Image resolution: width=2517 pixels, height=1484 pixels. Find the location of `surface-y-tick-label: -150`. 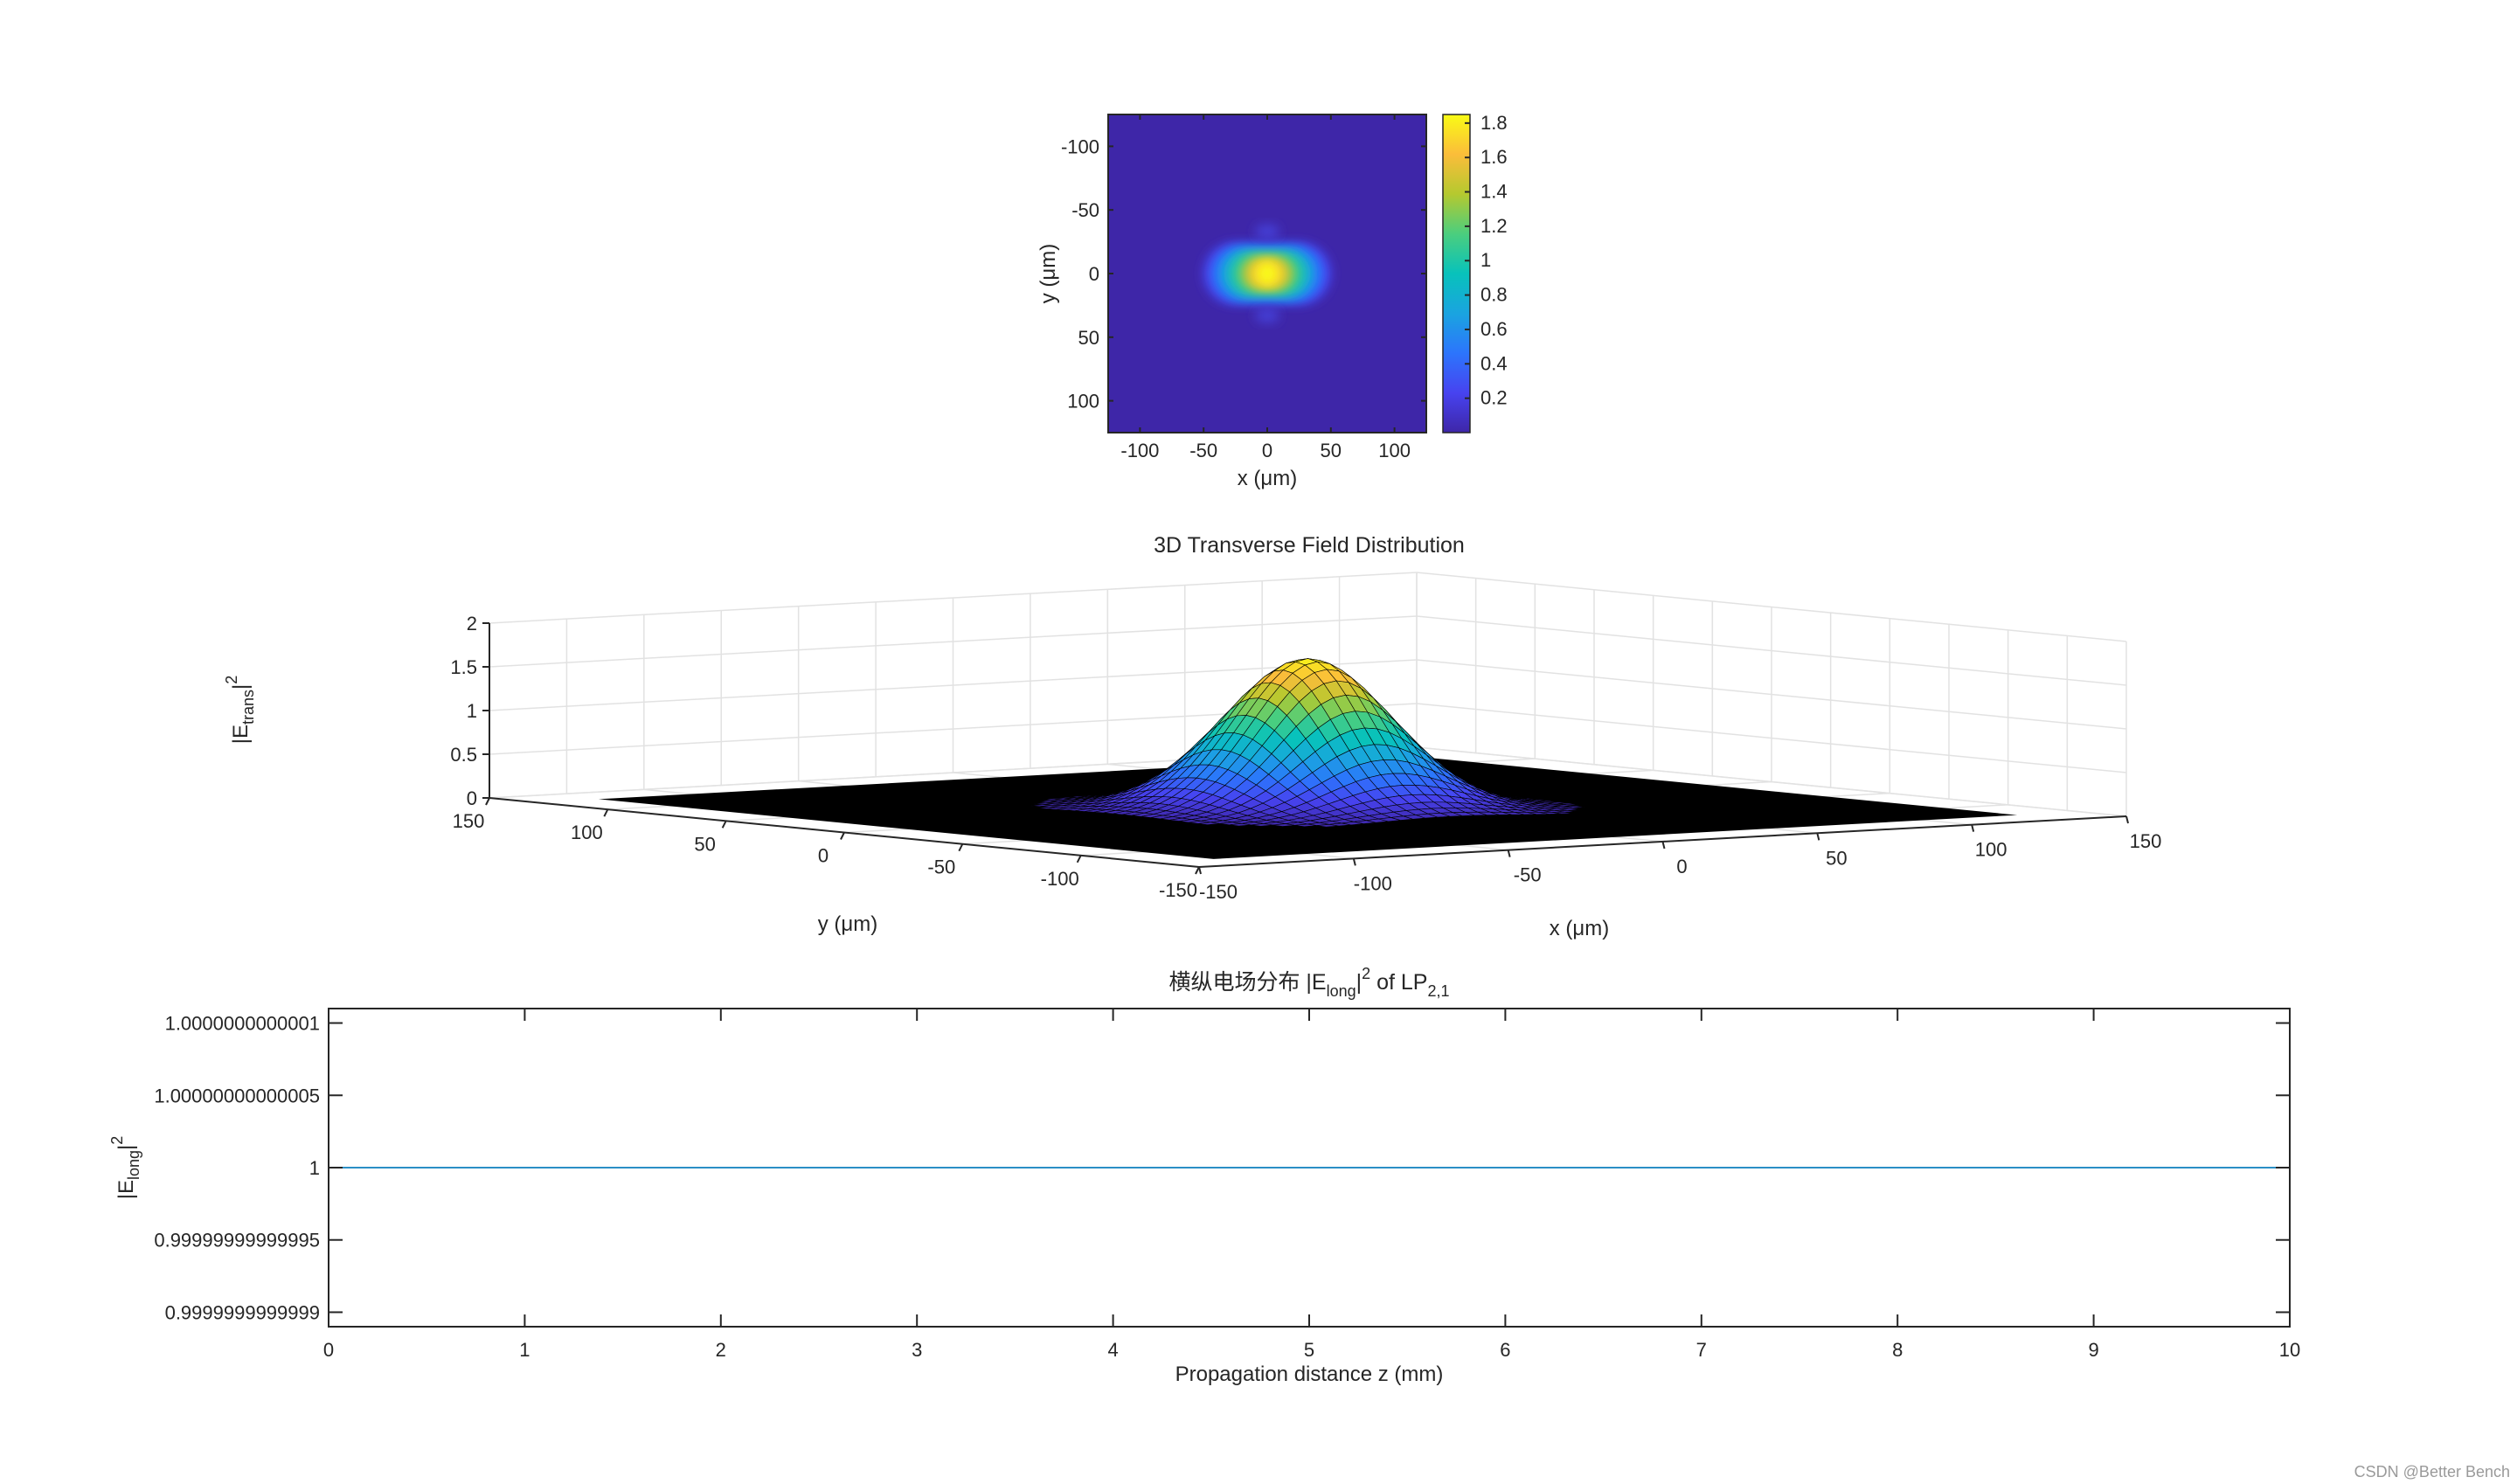

surface-y-tick-label: -150 is located at coordinates (1178, 890).